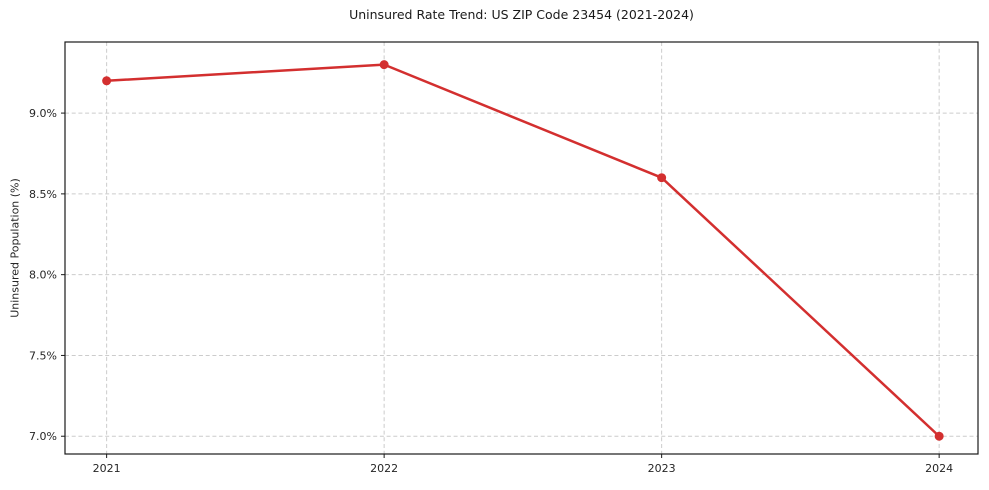  What do you see at coordinates (43, 355) in the screenshot?
I see `y-tick-label: 7.5%` at bounding box center [43, 355].